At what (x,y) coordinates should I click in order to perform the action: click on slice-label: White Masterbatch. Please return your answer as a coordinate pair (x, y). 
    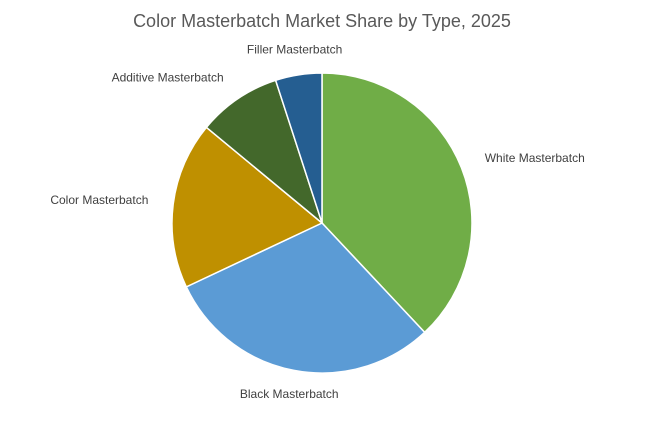
    Looking at the image, I should click on (535, 158).